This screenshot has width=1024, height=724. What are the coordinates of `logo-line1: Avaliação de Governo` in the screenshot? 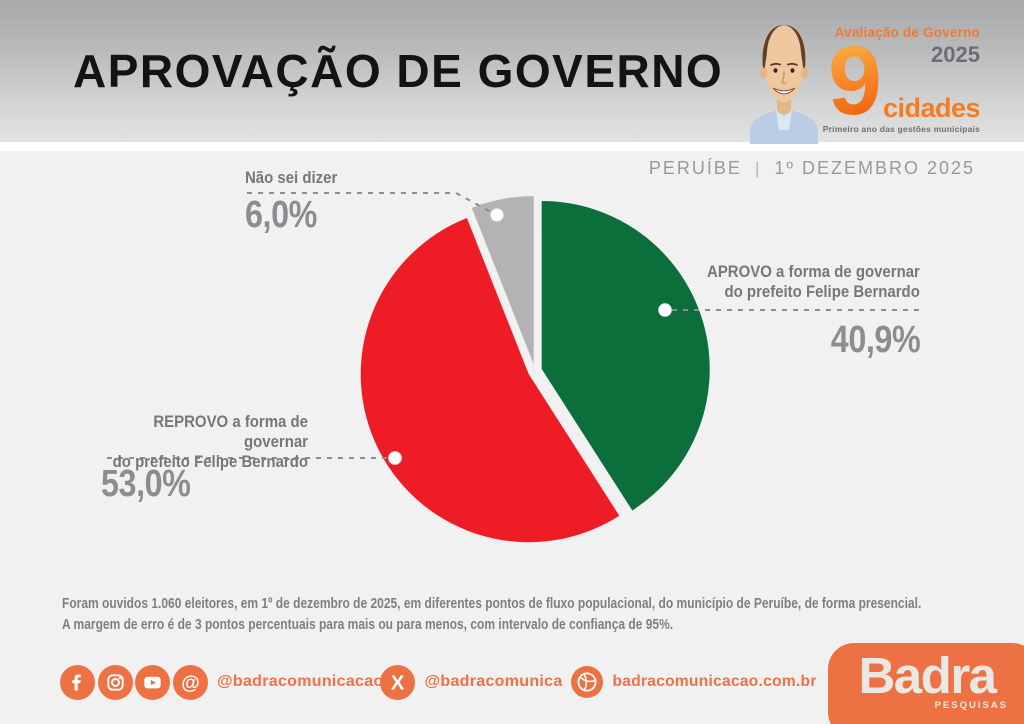 It's located at (907, 32).